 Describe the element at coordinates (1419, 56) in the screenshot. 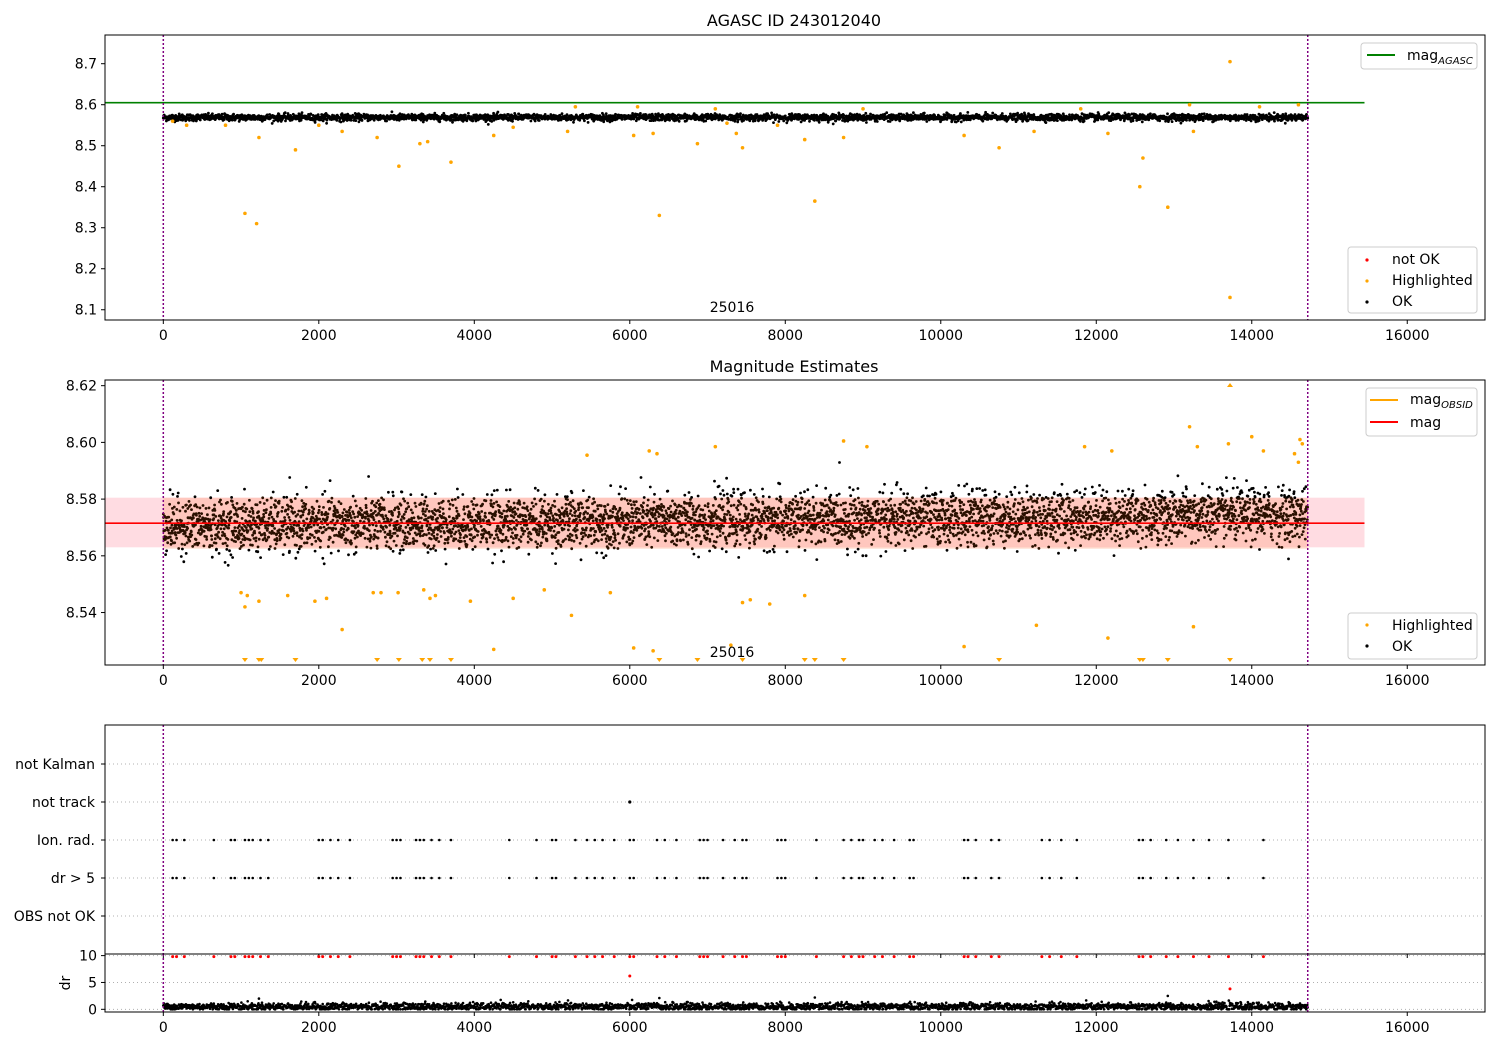

I see `panel1-legend-top: magAGASC` at that location.